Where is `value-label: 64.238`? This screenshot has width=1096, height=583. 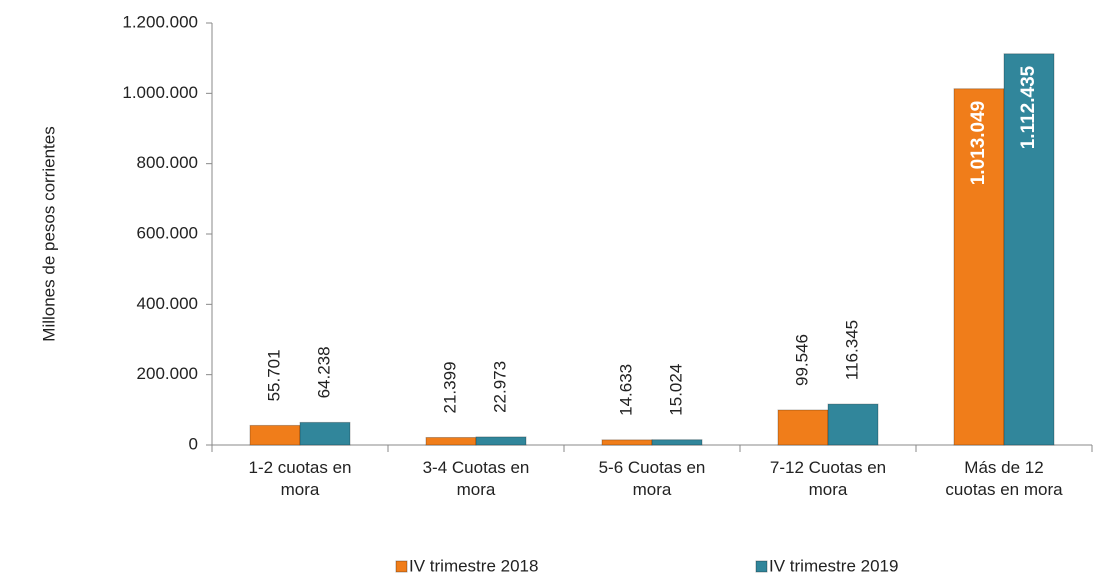 value-label: 64.238 is located at coordinates (323, 372).